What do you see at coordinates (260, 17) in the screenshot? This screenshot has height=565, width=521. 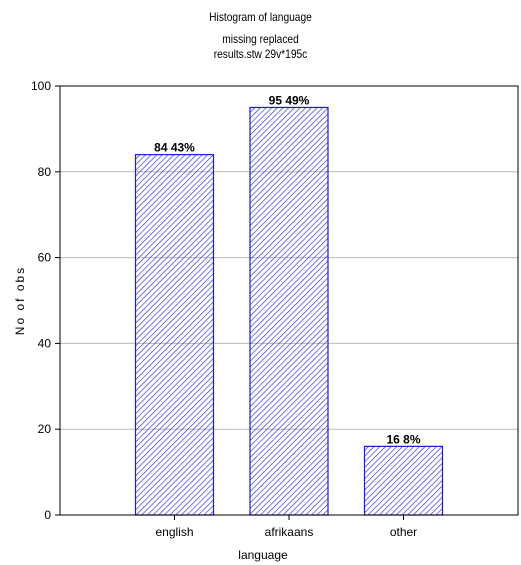 I see `chart-title: Histogram of language` at bounding box center [260, 17].